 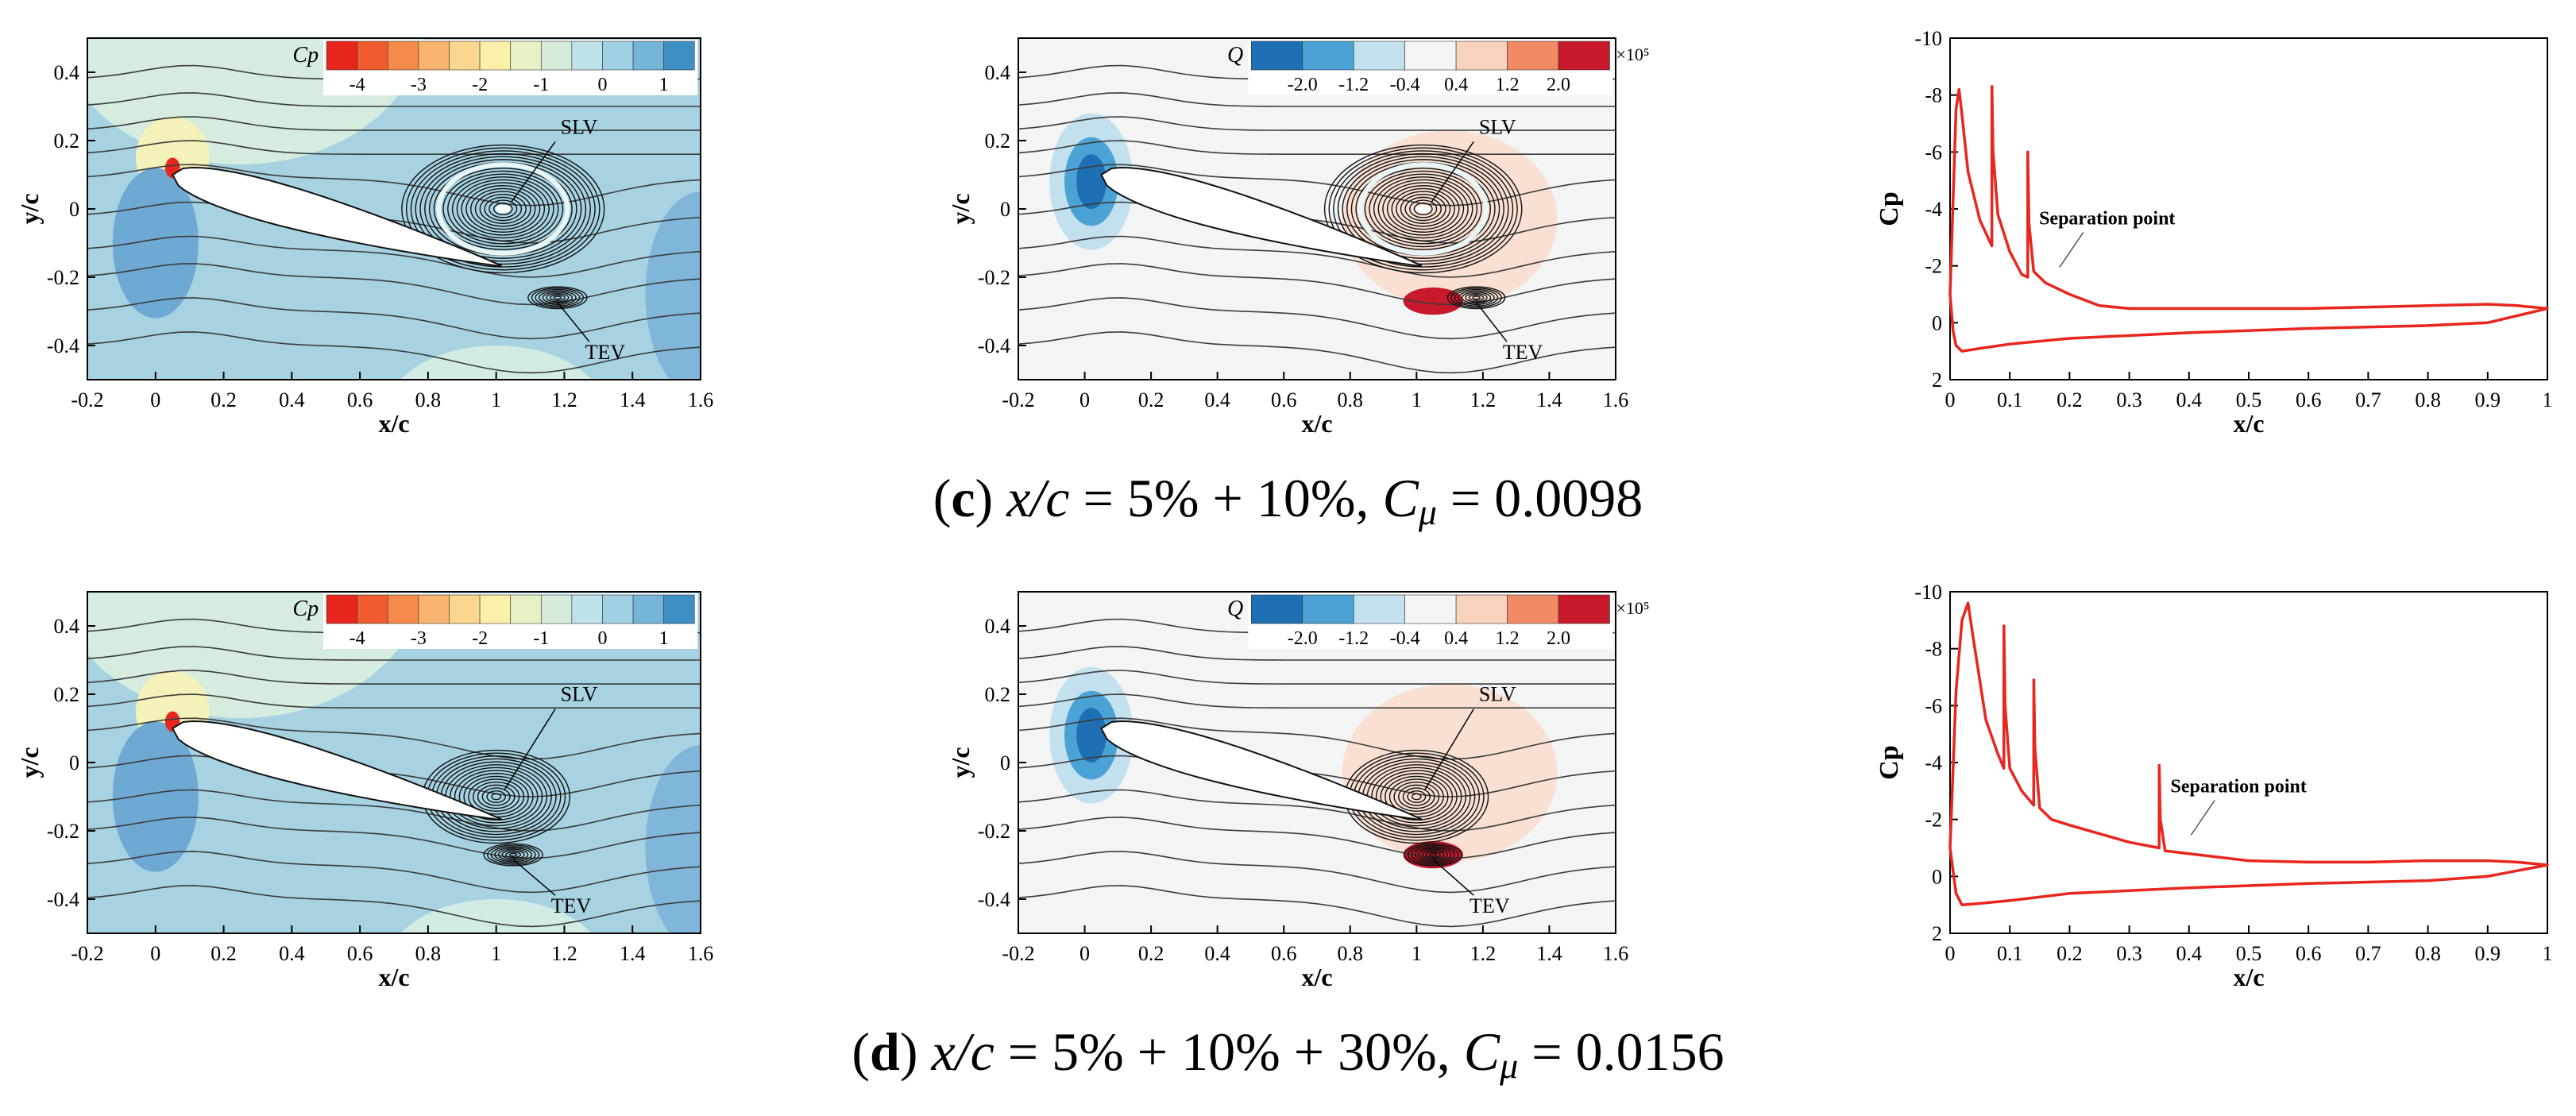 I want to click on legend-tick: -2.0, so click(x=1303, y=85).